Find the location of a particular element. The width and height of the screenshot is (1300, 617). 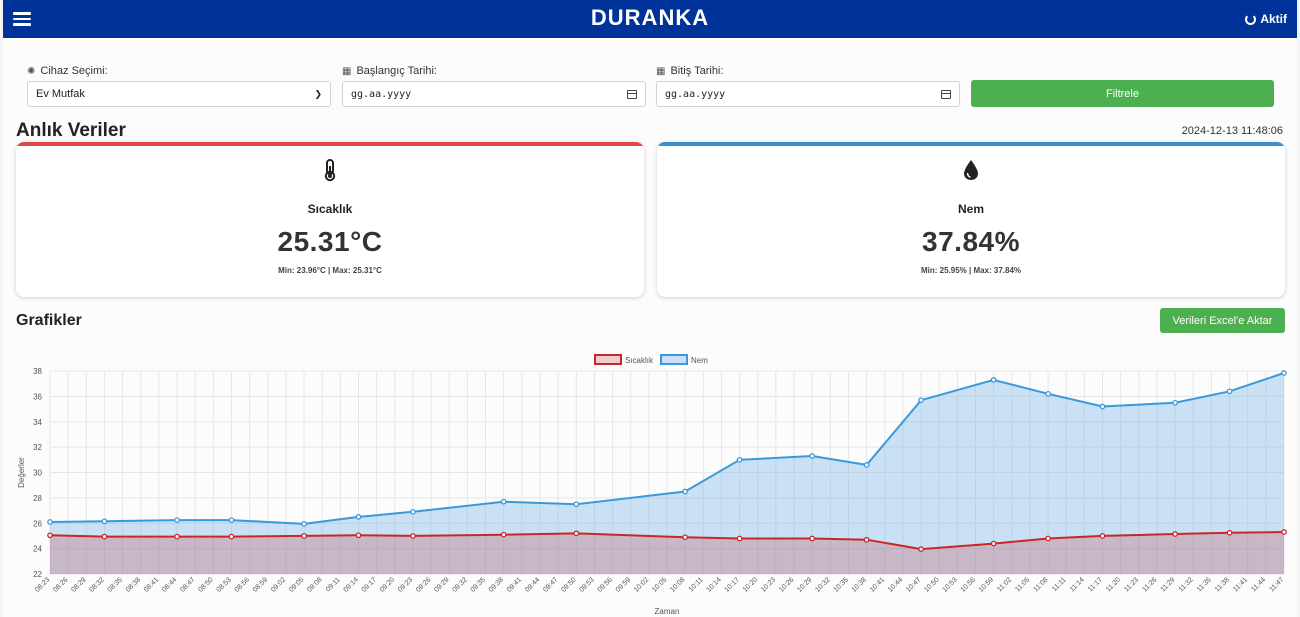

x-tick-label: 09:53 is located at coordinates (586, 584).